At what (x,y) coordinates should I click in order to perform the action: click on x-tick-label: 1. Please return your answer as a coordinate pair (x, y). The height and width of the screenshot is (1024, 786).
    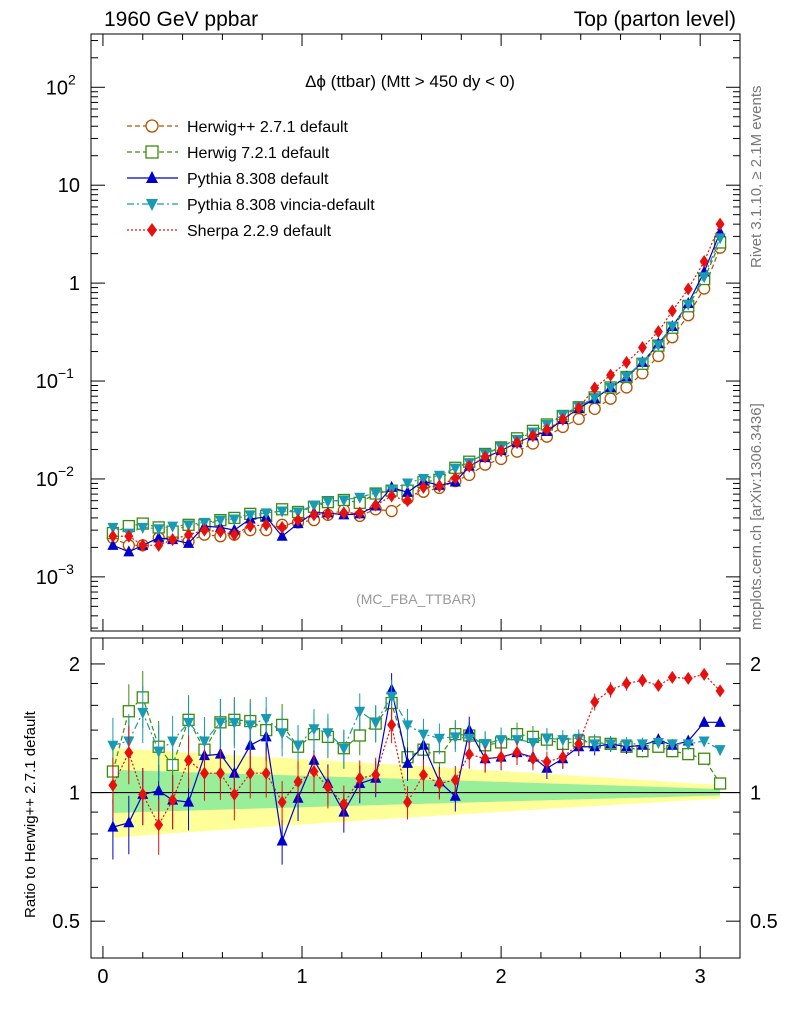
    Looking at the image, I should click on (301, 977).